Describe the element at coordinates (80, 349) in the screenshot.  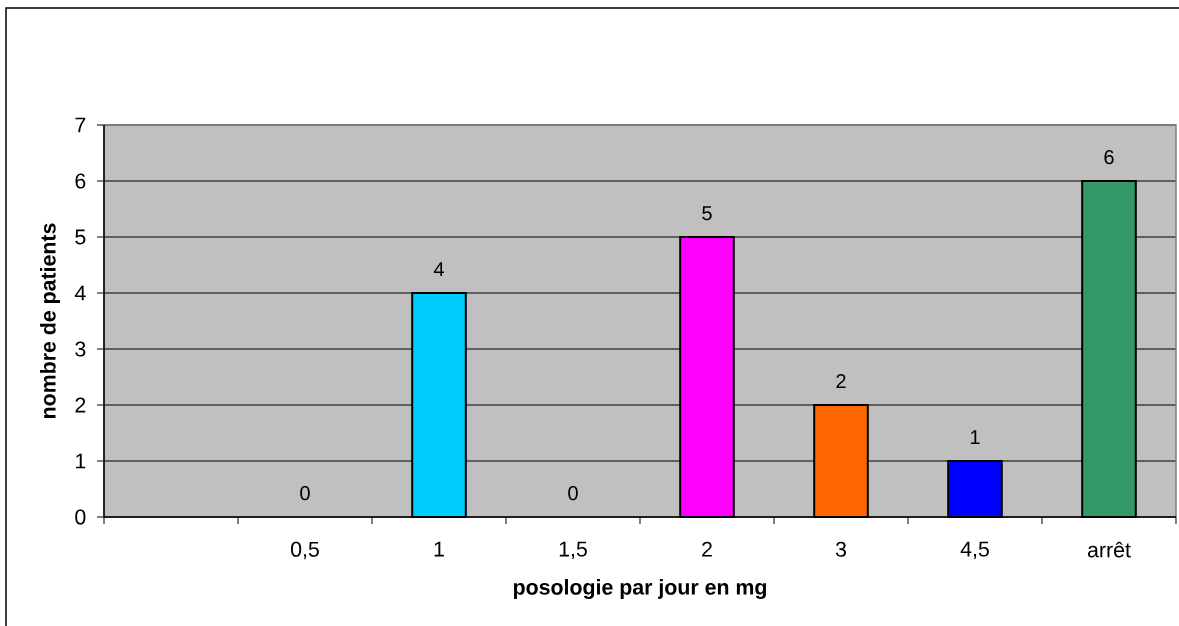
I see `y-tick-label: 3` at that location.